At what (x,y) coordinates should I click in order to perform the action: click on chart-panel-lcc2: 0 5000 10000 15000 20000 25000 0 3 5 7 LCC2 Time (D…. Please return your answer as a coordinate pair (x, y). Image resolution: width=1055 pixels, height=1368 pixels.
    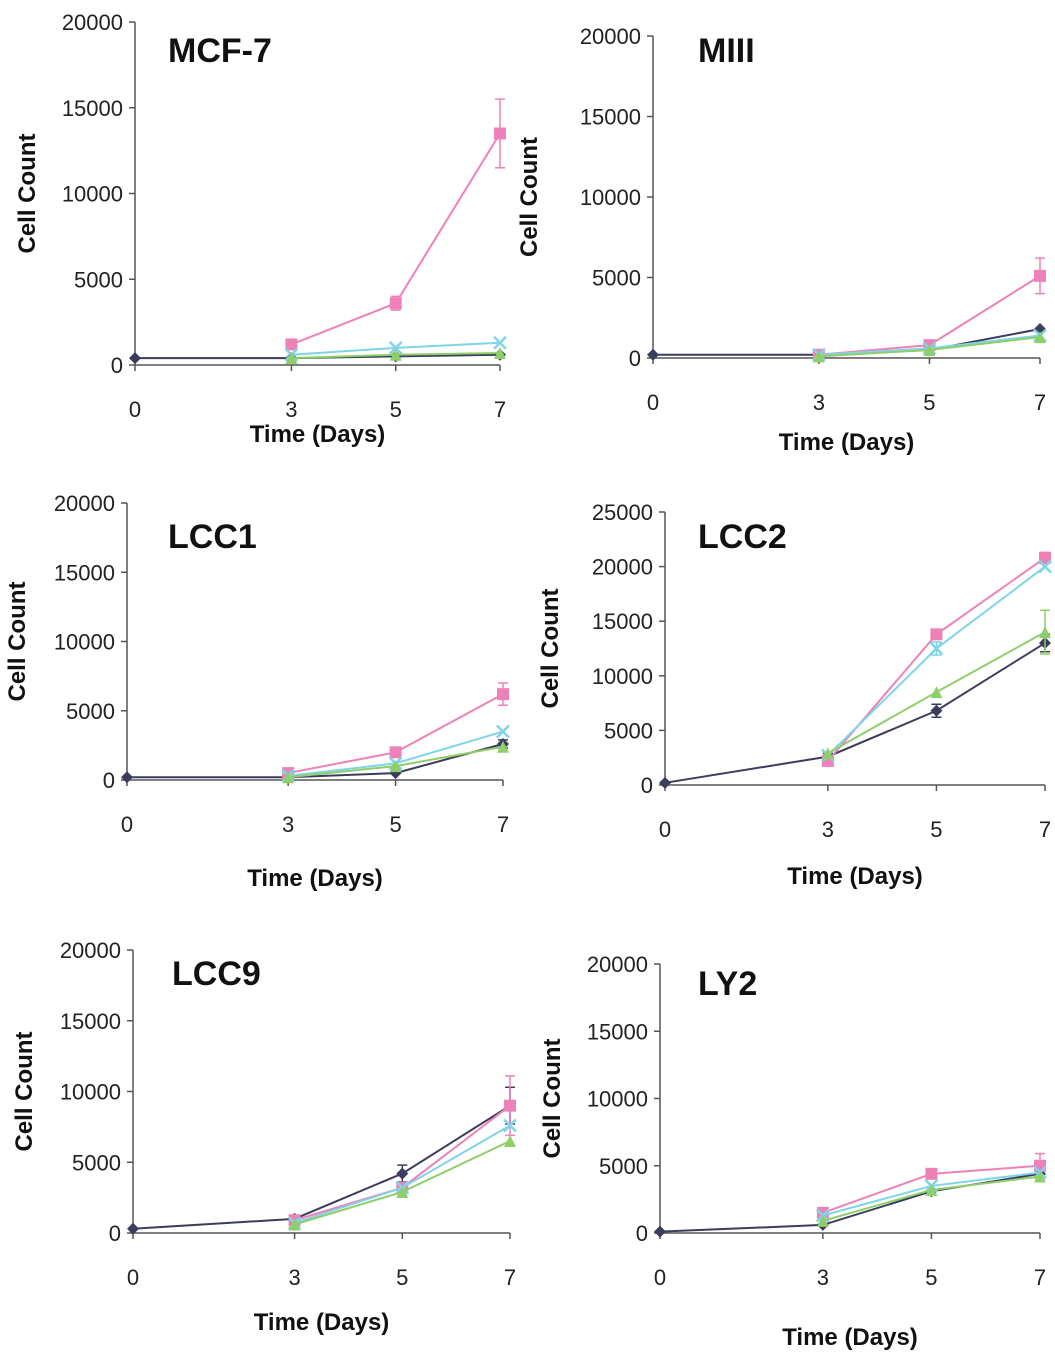
    Looking at the image, I should click on (794, 695).